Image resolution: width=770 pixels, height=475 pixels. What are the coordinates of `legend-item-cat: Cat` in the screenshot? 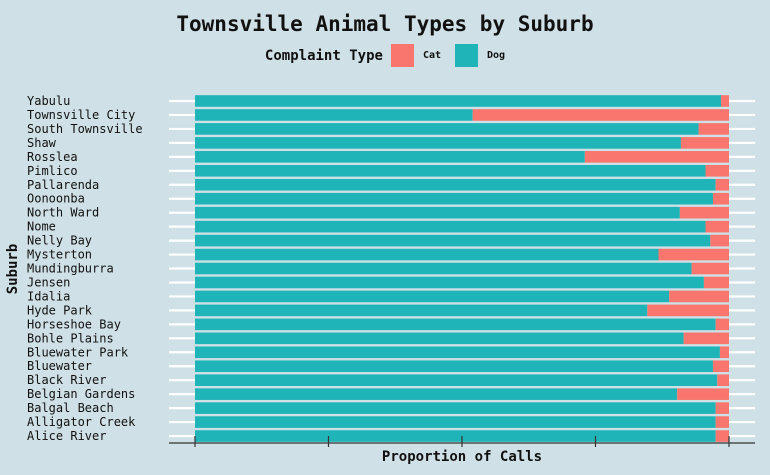 It's located at (415, 55).